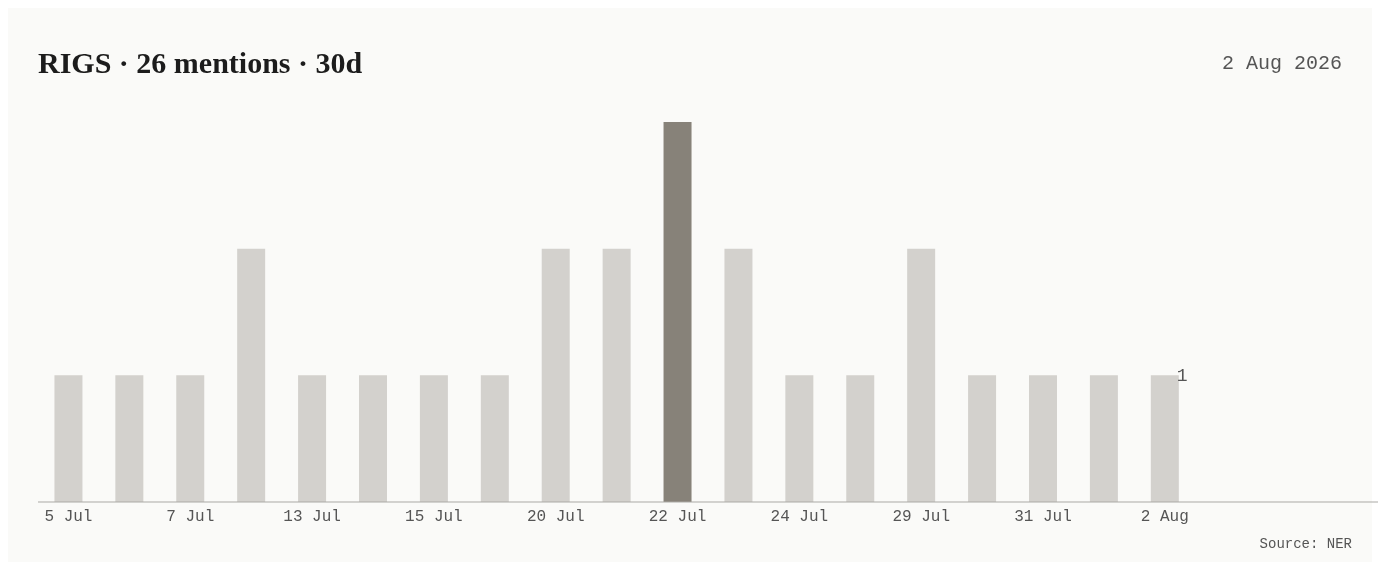  Describe the element at coordinates (799, 517) in the screenshot. I see `x-tick-label: 24 Jul` at that location.